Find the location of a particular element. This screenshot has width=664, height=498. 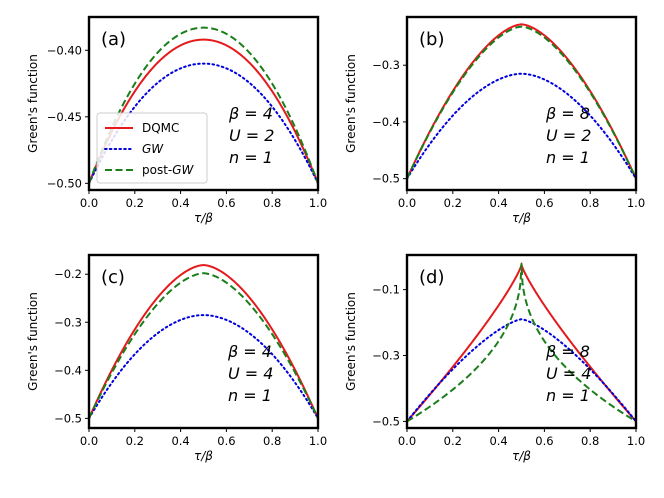

legend-label-postgw: post-GW is located at coordinates (168, 170).